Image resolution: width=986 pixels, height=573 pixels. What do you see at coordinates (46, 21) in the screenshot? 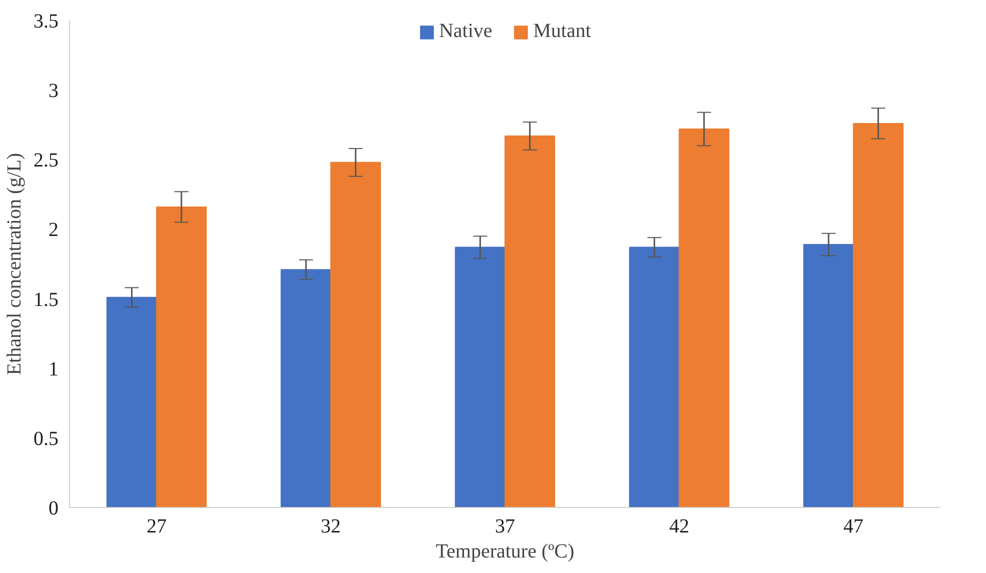
I see `y-tick-label: 3.5` at bounding box center [46, 21].